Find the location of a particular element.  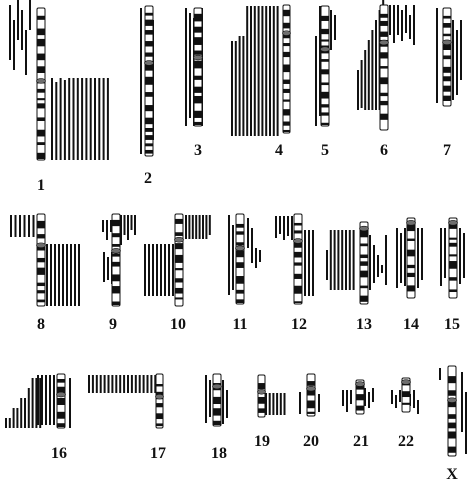

chromosome-label-6: 6 is located at coordinates (384, 150).